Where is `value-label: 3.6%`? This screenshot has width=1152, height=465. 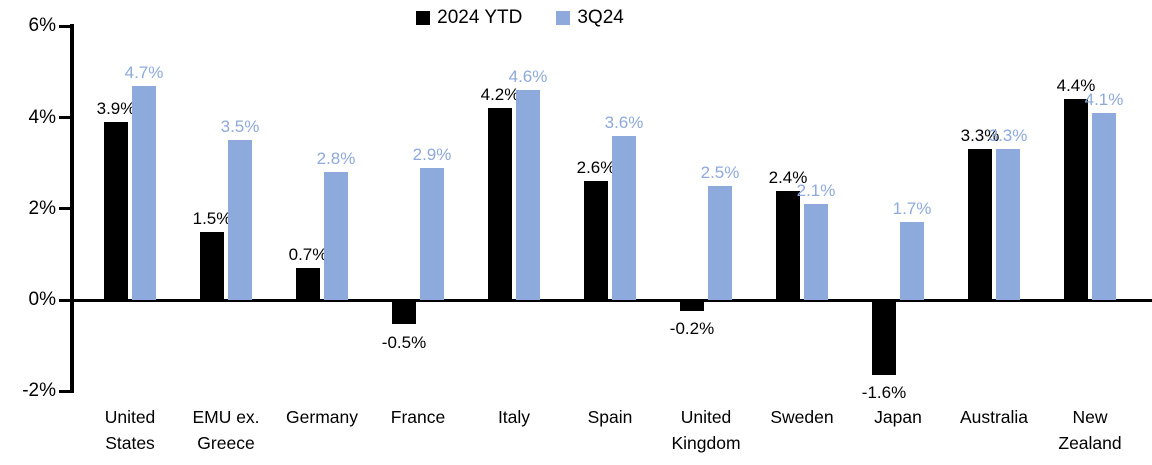
value-label: 3.6% is located at coordinates (624, 122).